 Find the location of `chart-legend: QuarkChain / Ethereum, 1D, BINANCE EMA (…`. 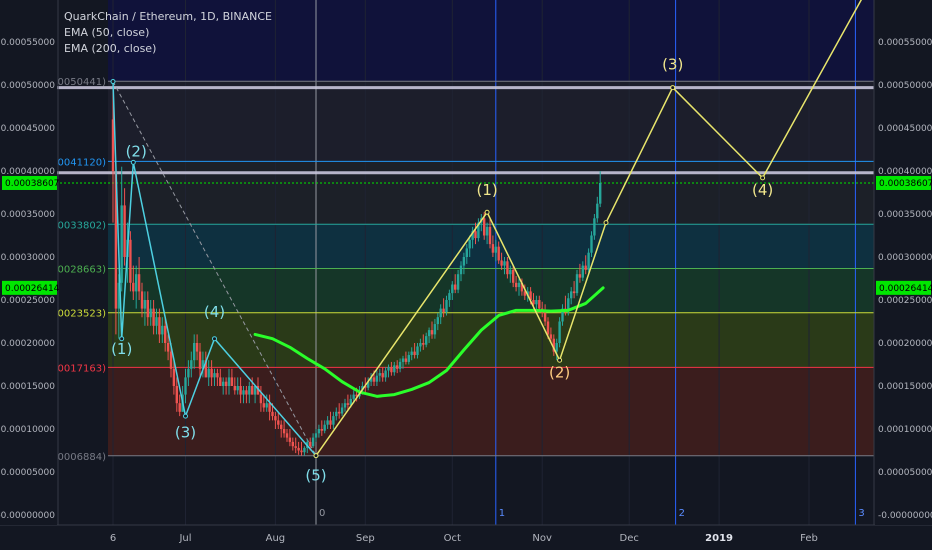

chart-legend: QuarkChain / Ethereum, 1D, BINANCE EMA (… is located at coordinates (168, 33).